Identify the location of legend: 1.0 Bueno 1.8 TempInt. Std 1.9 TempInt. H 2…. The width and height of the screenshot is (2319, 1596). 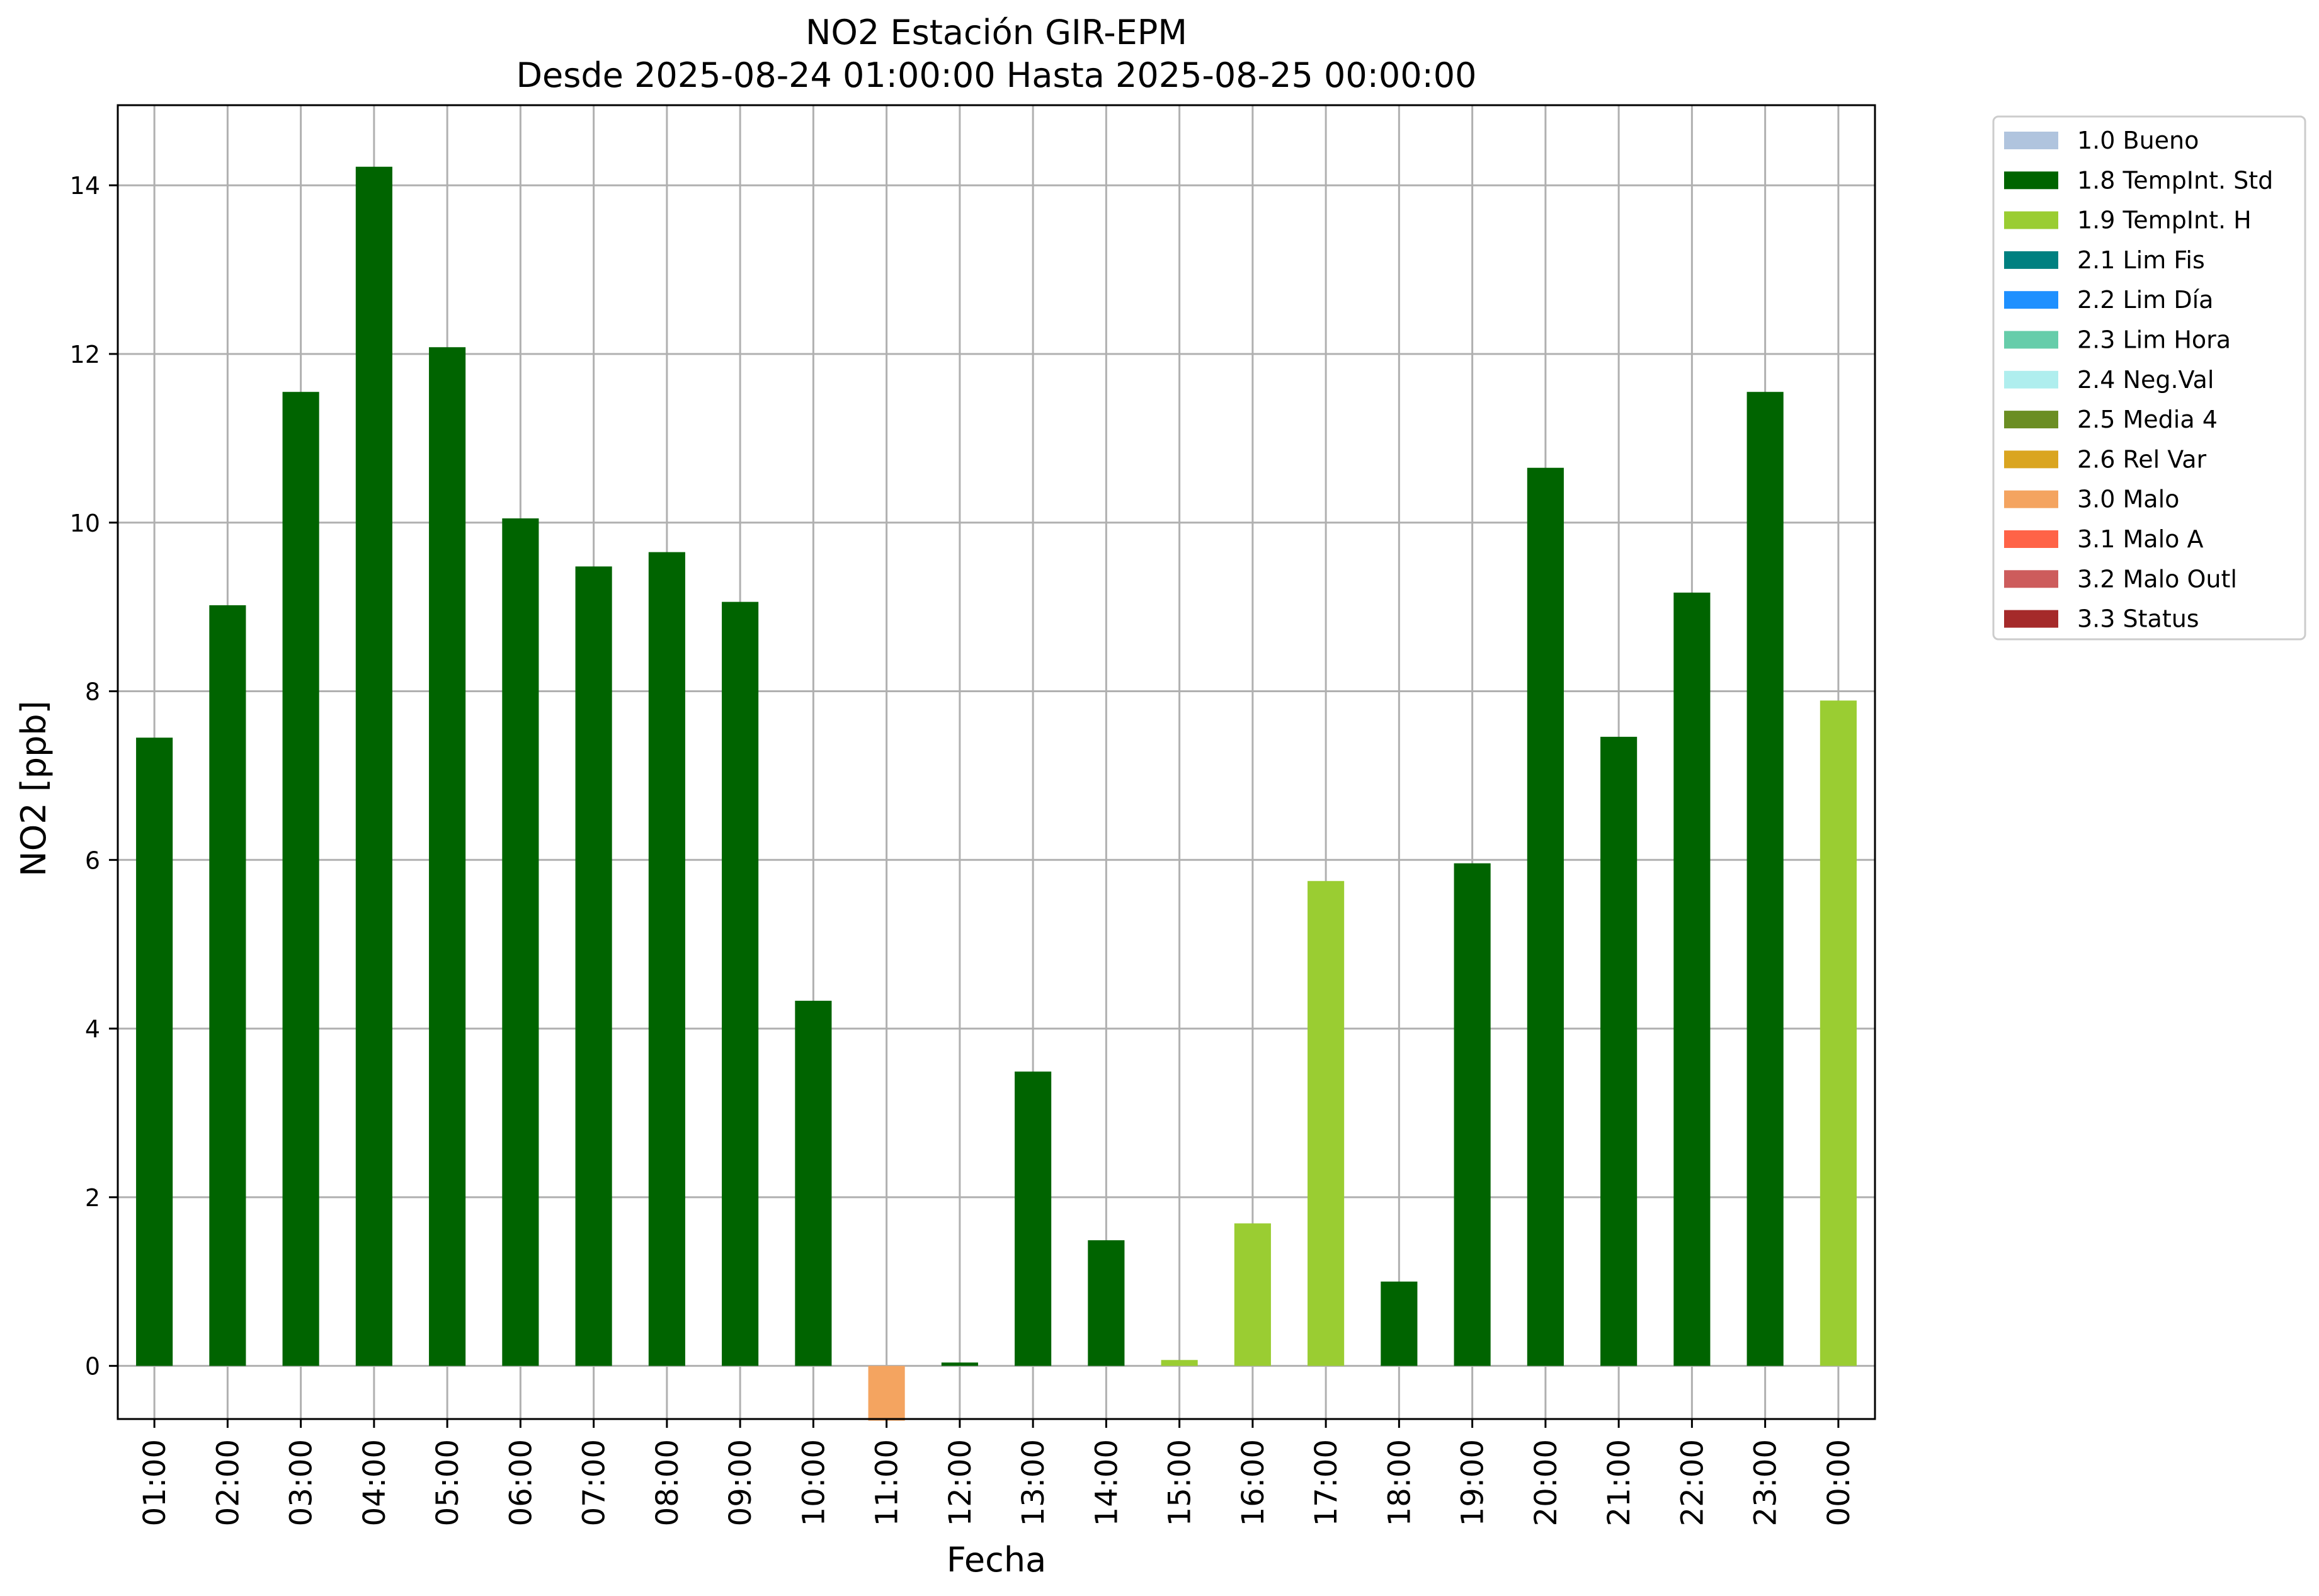
(2149, 378).